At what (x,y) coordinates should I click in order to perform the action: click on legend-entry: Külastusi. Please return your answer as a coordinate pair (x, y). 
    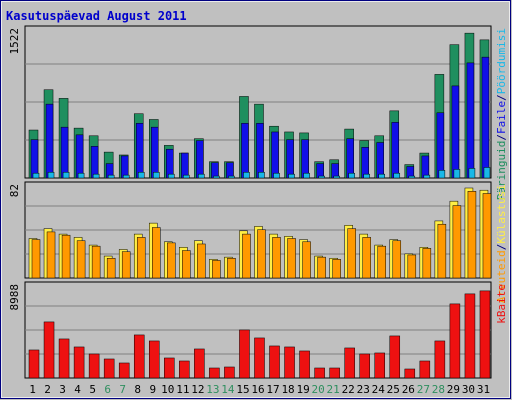
    Looking at the image, I should click on (501, 214).